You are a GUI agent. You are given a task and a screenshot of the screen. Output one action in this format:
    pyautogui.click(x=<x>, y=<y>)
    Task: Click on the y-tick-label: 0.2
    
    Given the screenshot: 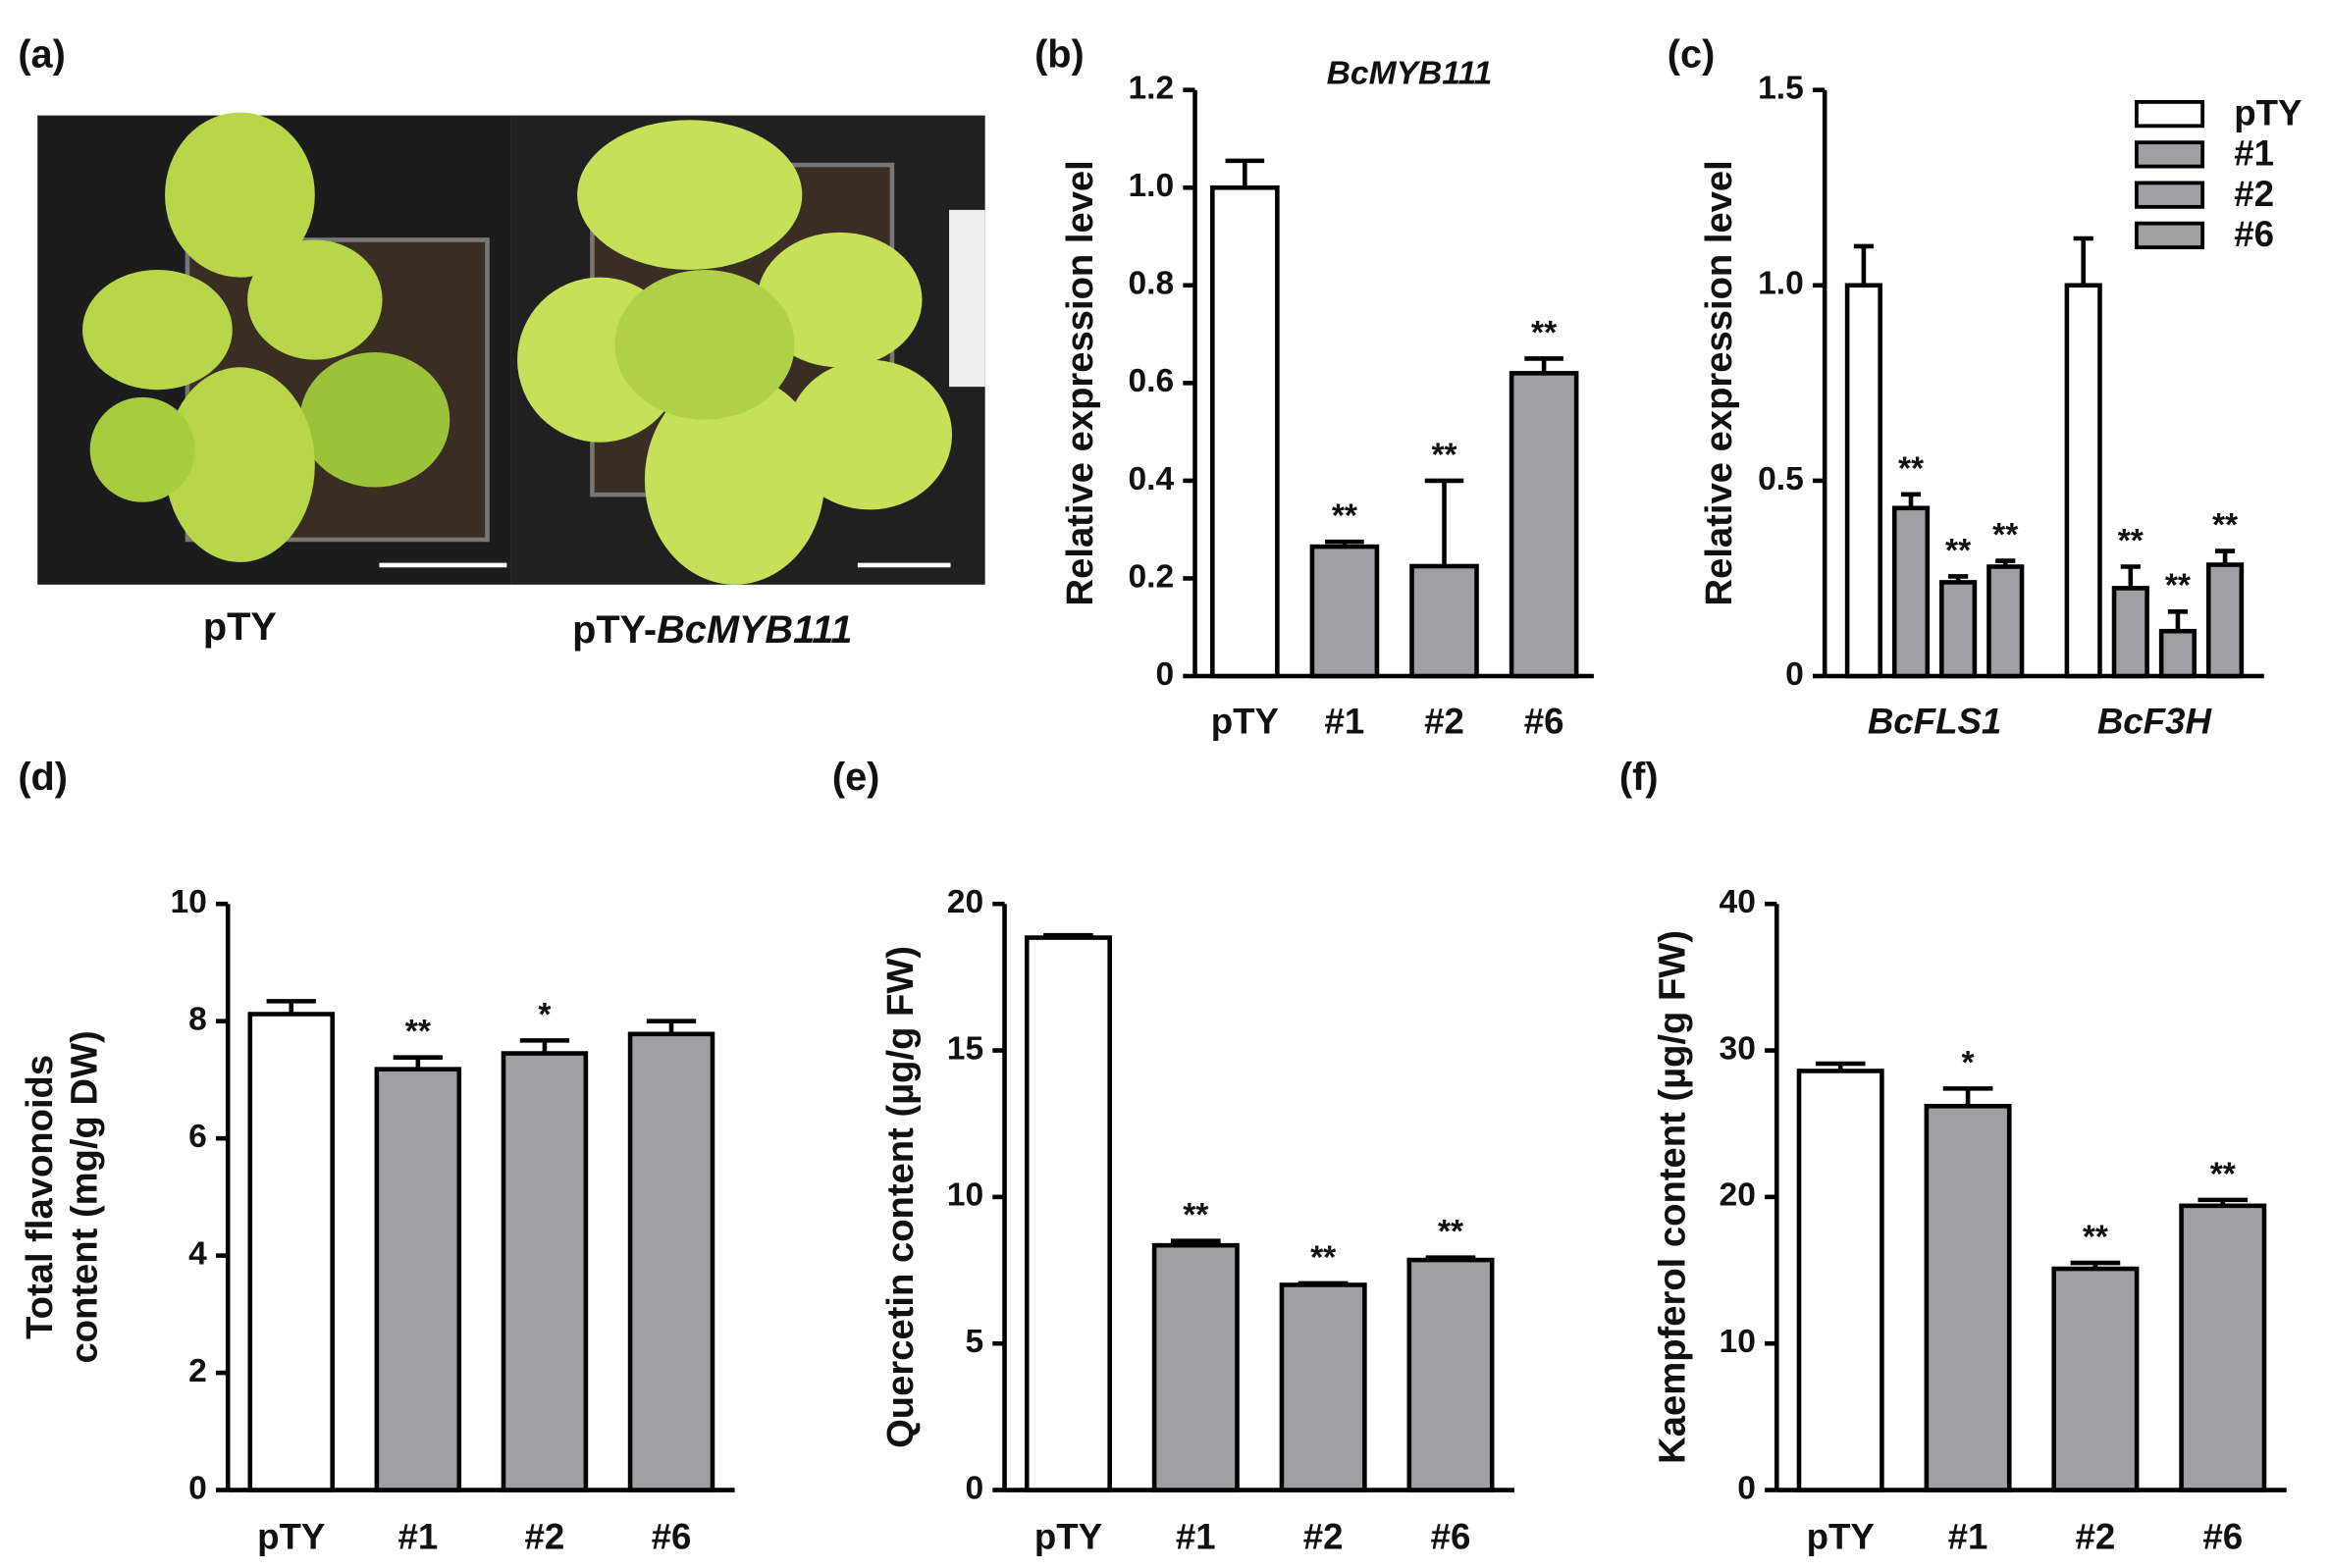 What is the action you would take?
    pyautogui.click(x=1151, y=577)
    